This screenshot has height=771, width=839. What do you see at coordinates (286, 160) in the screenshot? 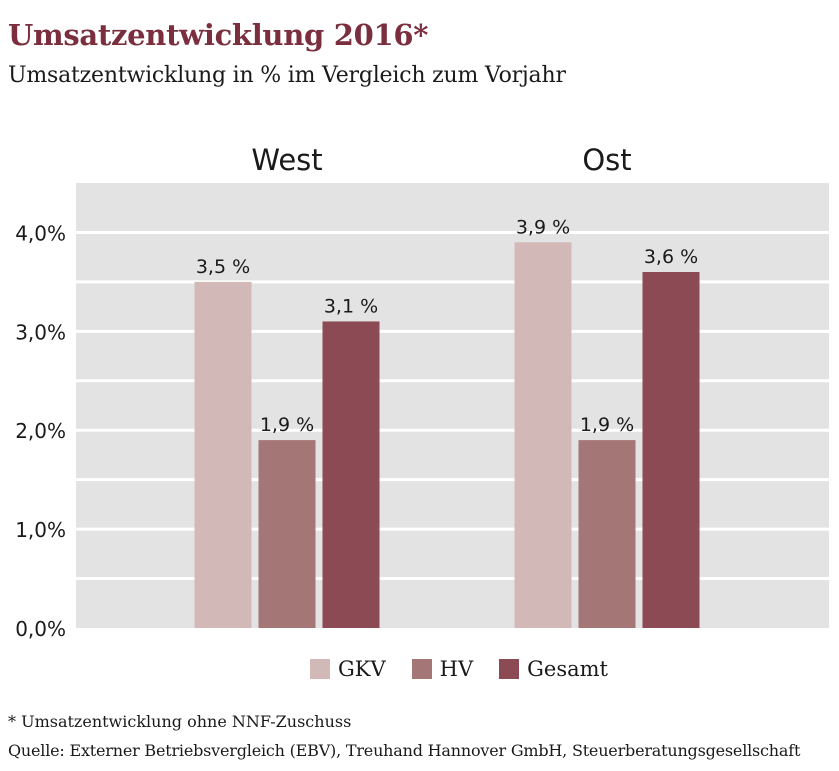
I see `category-label: West` at bounding box center [286, 160].